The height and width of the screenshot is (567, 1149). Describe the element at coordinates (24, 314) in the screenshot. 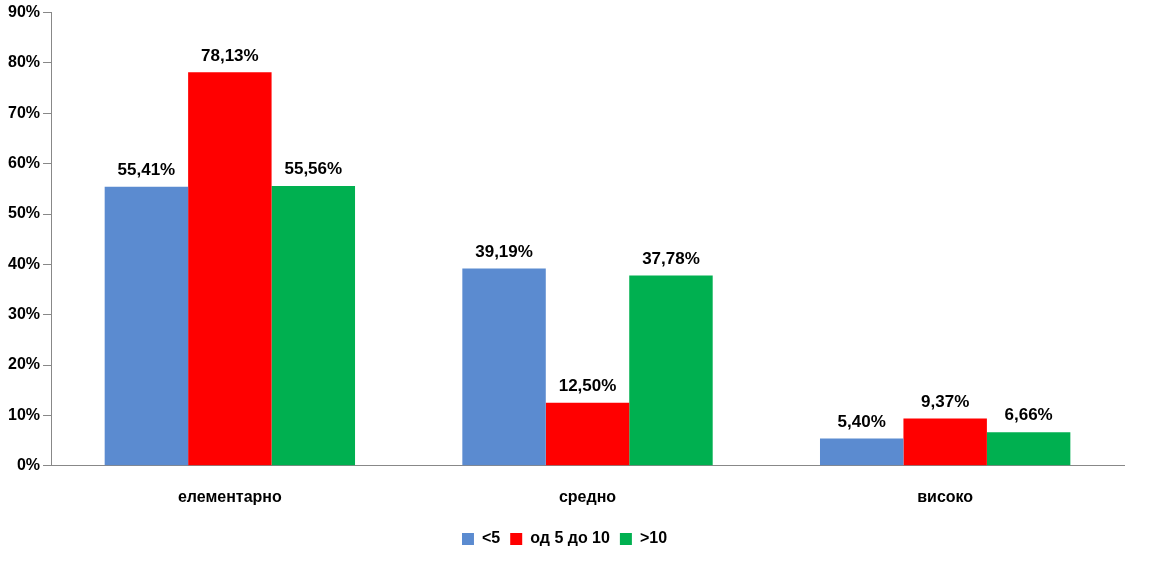

I see `y-tick-label: 30%` at that location.